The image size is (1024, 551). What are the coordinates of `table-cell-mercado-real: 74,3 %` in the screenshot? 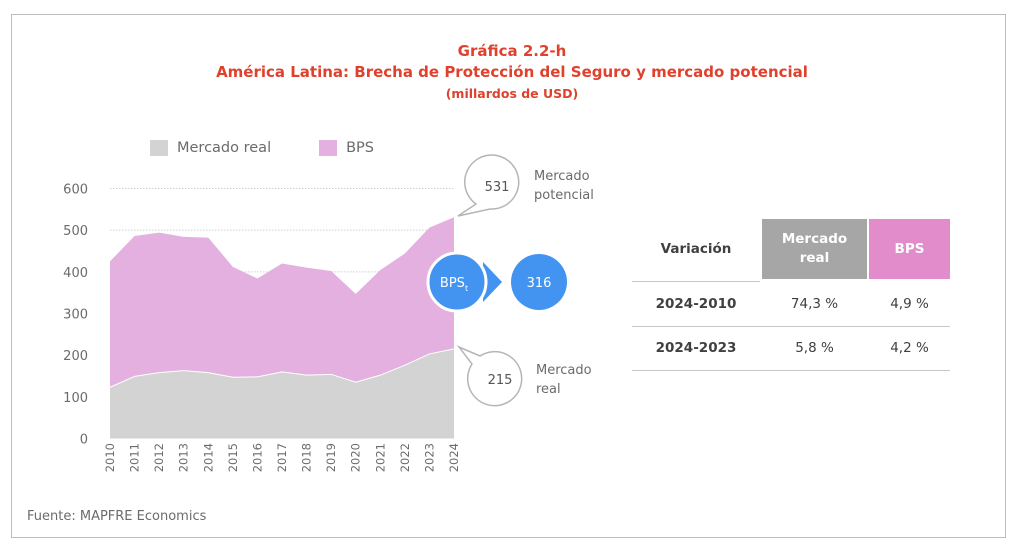 It's located at (814, 304).